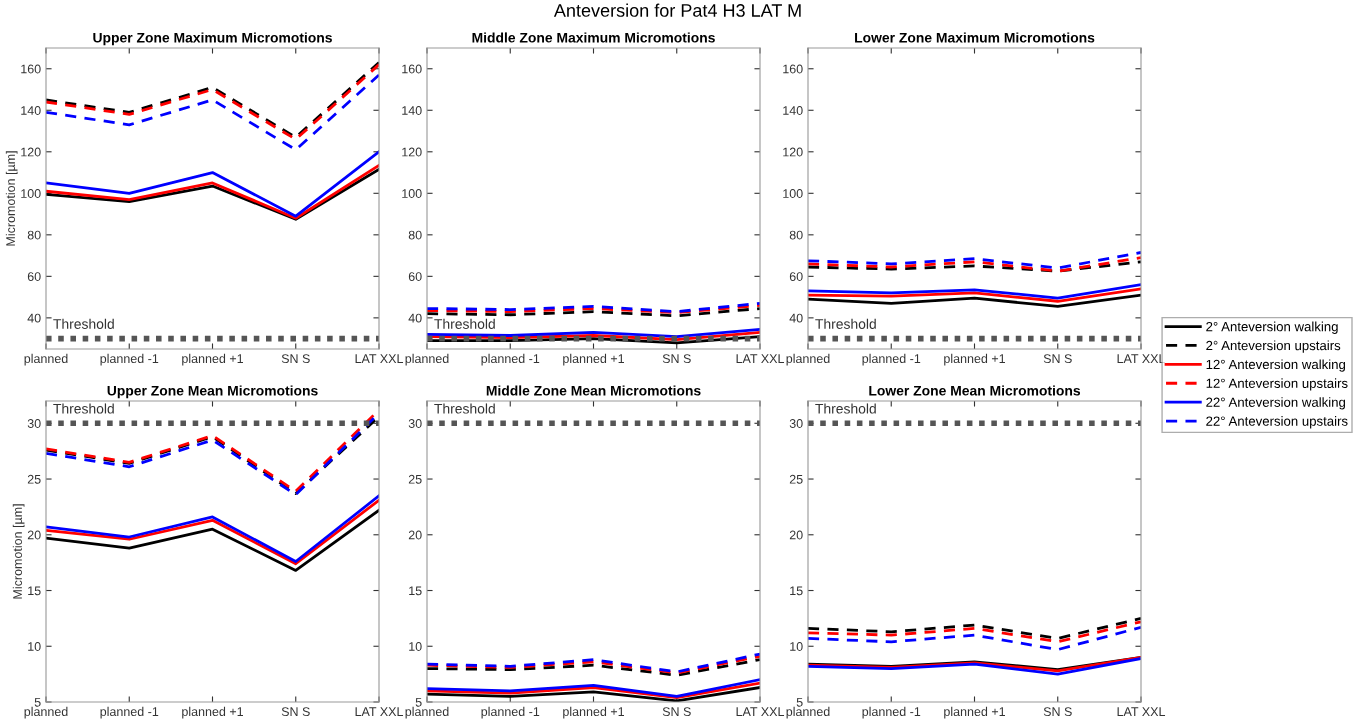 Image resolution: width=1356 pixels, height=720 pixels. Describe the element at coordinates (593, 37) in the screenshot. I see `chart-title: Middle Zone Maximum Micromotions` at that location.